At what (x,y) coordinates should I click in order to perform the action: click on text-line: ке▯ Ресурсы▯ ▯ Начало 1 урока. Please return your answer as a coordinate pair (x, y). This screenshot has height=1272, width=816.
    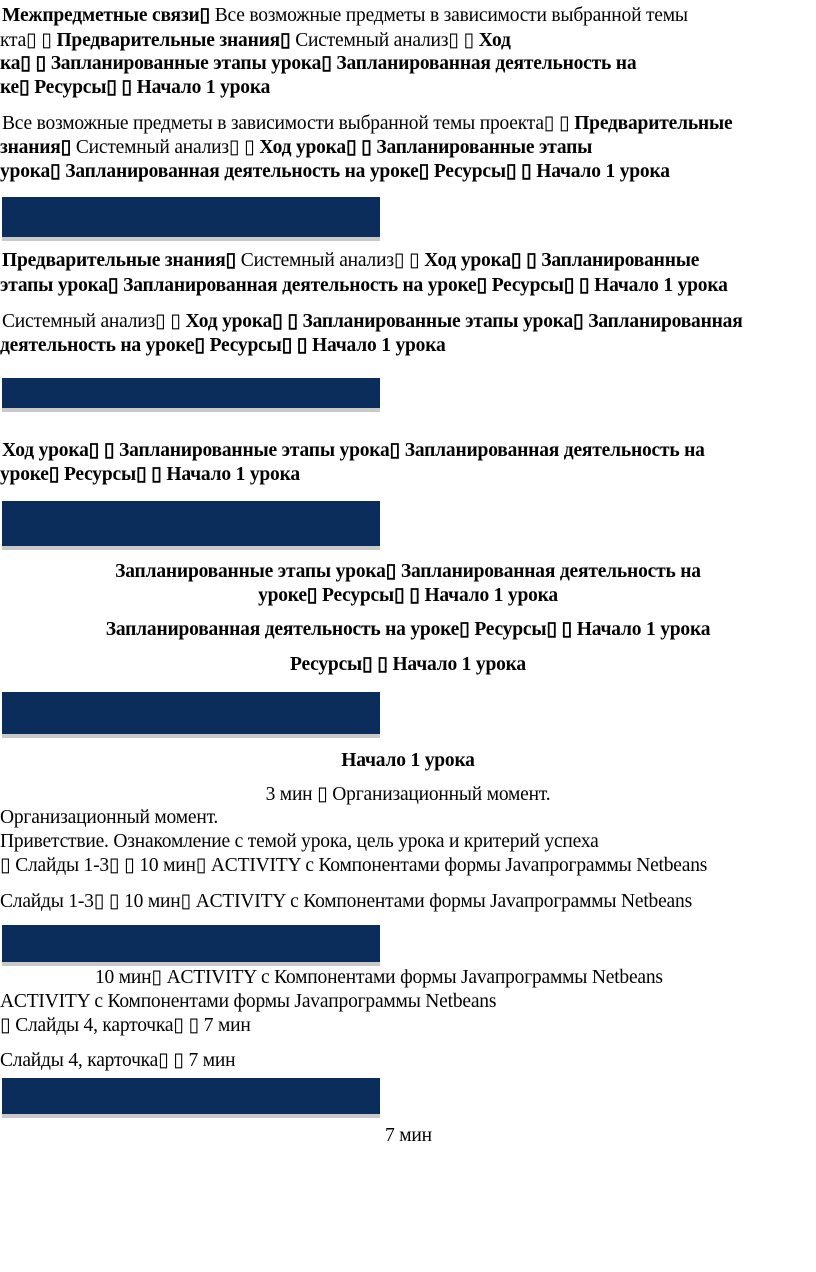
    Looking at the image, I should click on (135, 88).